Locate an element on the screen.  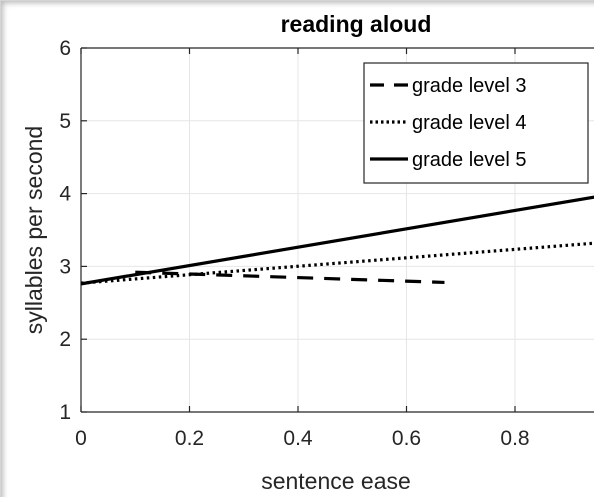
legend-box is located at coordinates (476, 123).